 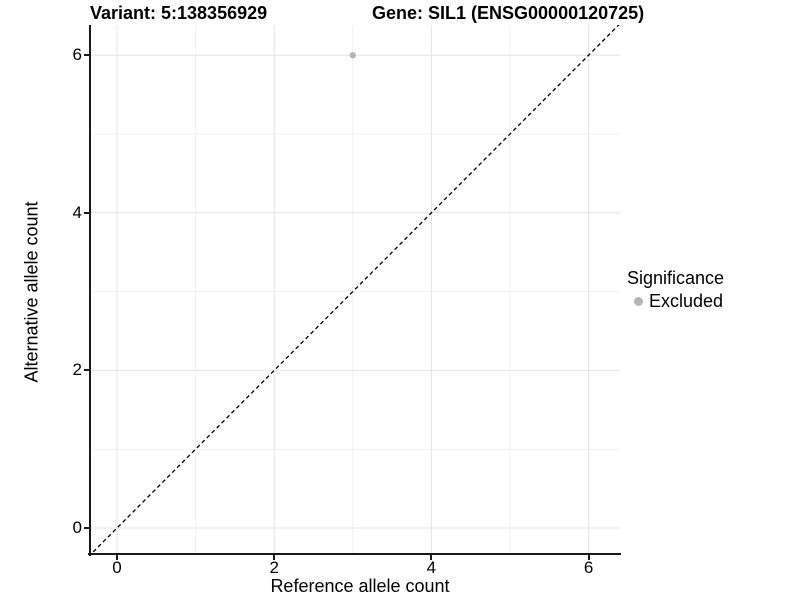 I want to click on data-point-excluded, so click(x=352, y=55).